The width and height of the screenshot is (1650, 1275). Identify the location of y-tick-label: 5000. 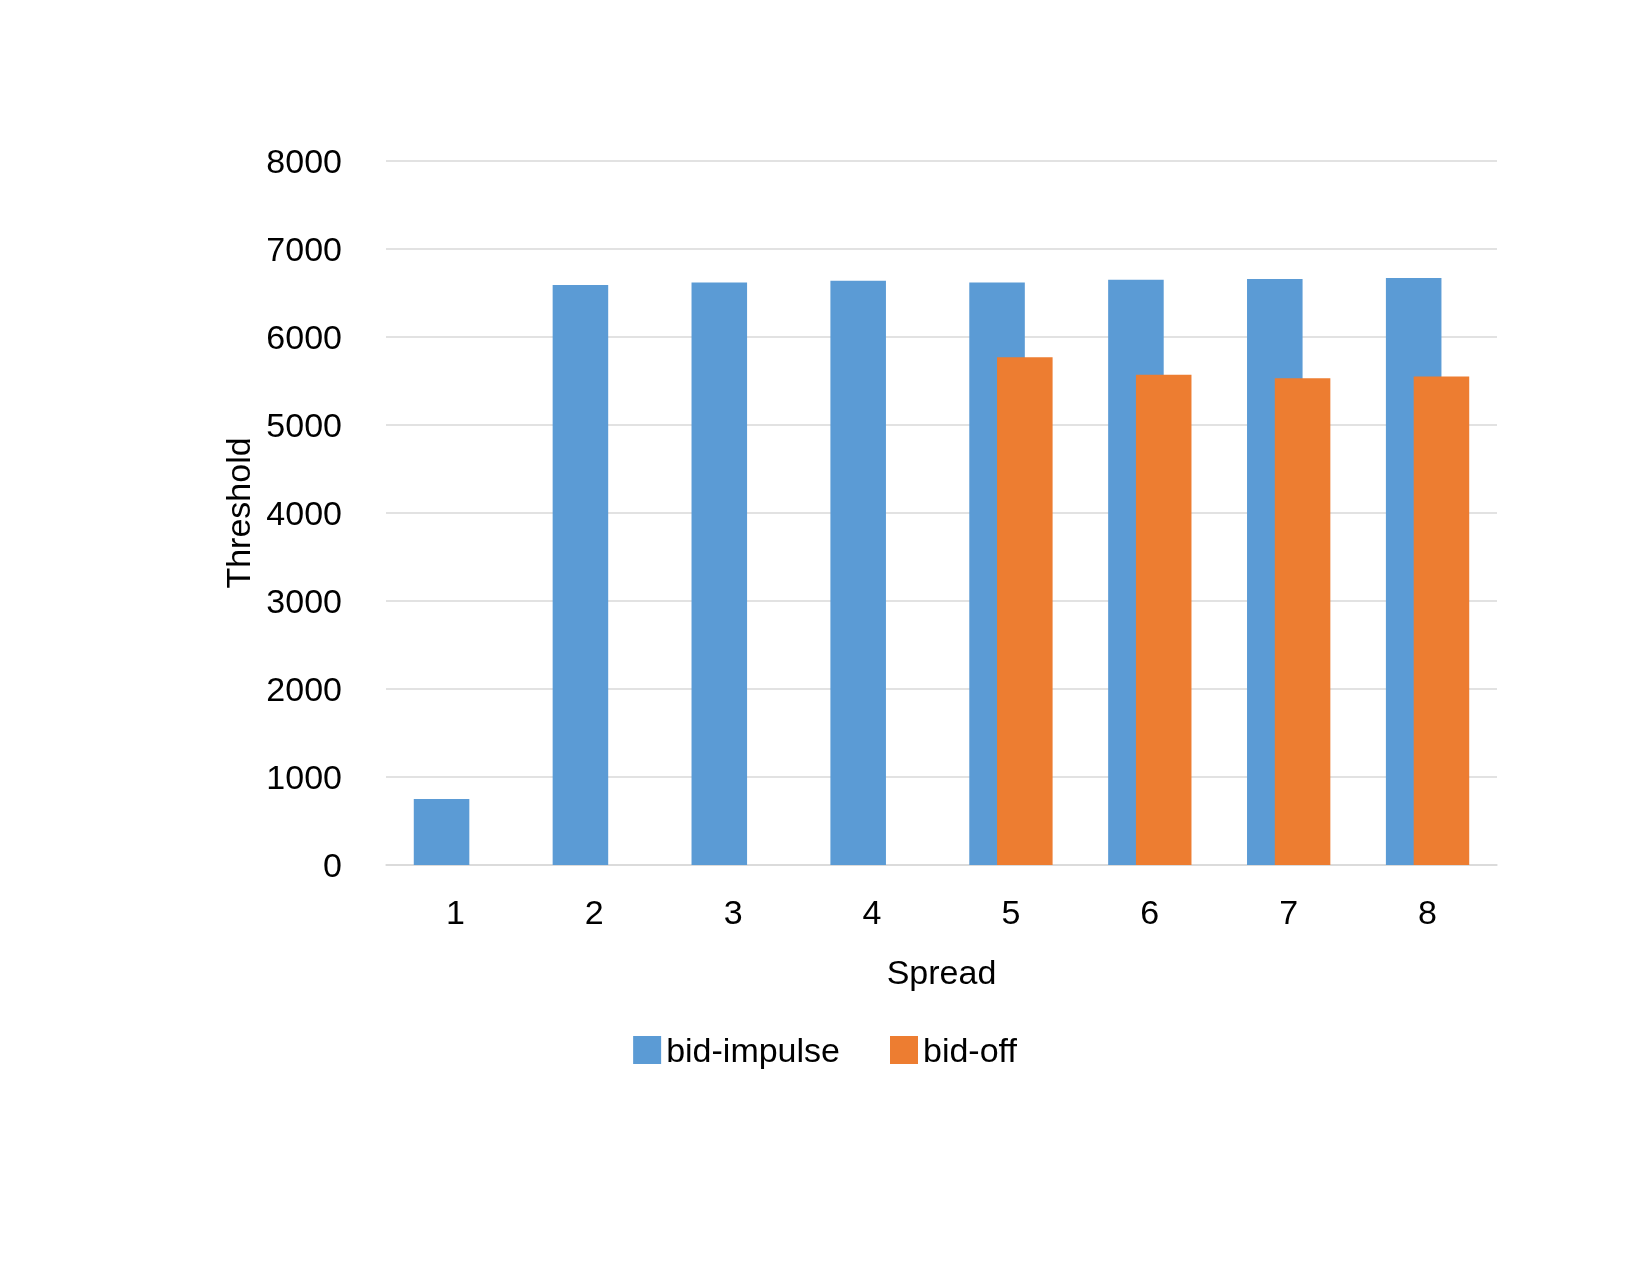
(304, 425).